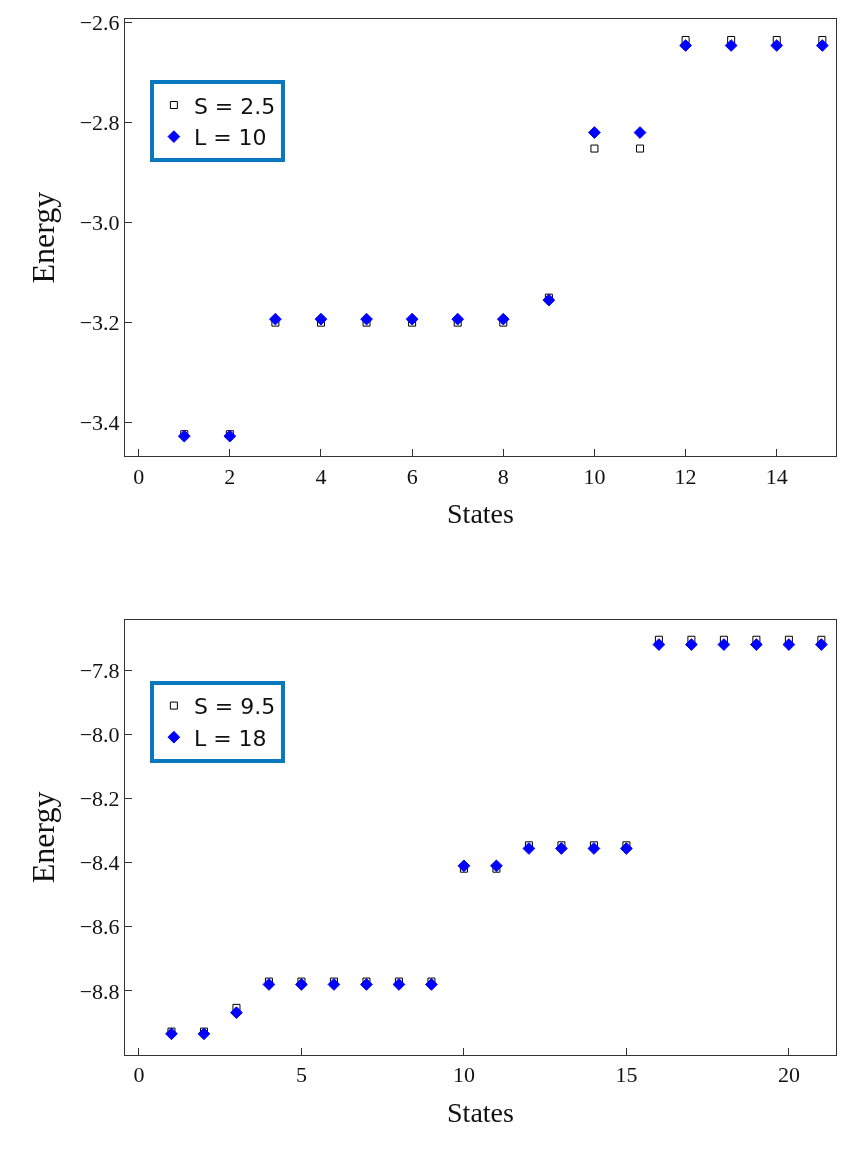  Describe the element at coordinates (230, 476) in the screenshot. I see `x-tick-label: 2` at that location.